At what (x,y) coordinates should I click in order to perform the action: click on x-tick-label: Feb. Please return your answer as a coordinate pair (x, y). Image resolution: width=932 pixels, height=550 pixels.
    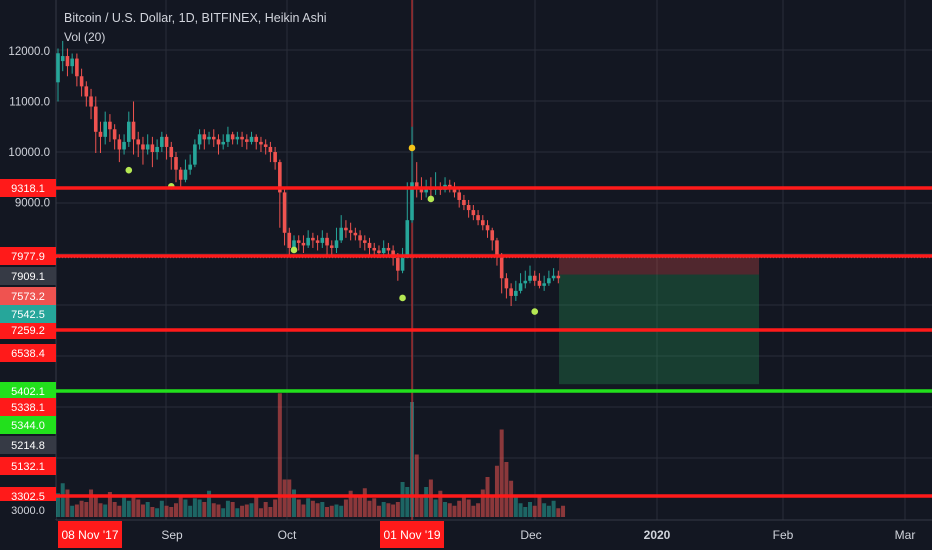
    Looking at the image, I should click on (783, 535).